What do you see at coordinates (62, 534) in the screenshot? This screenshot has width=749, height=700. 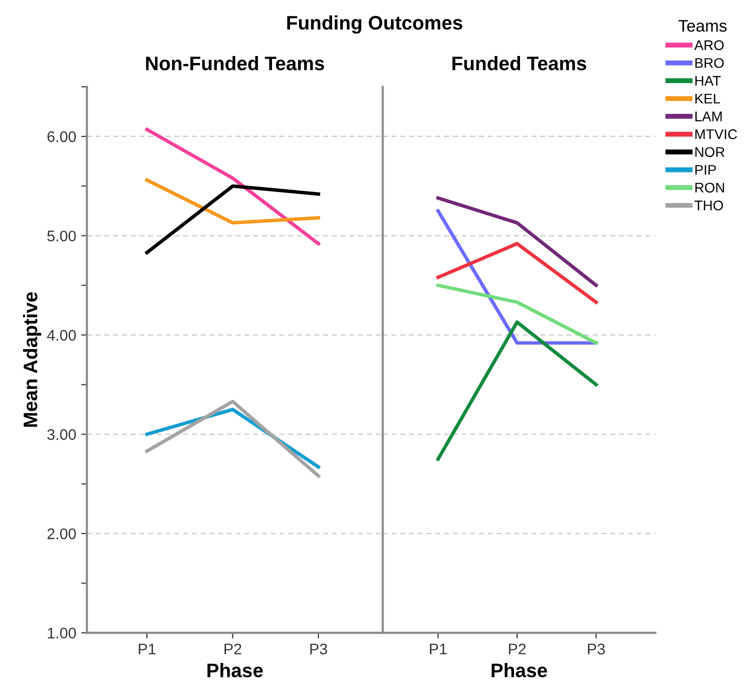 I see `y-tick-label: 2.00` at bounding box center [62, 534].